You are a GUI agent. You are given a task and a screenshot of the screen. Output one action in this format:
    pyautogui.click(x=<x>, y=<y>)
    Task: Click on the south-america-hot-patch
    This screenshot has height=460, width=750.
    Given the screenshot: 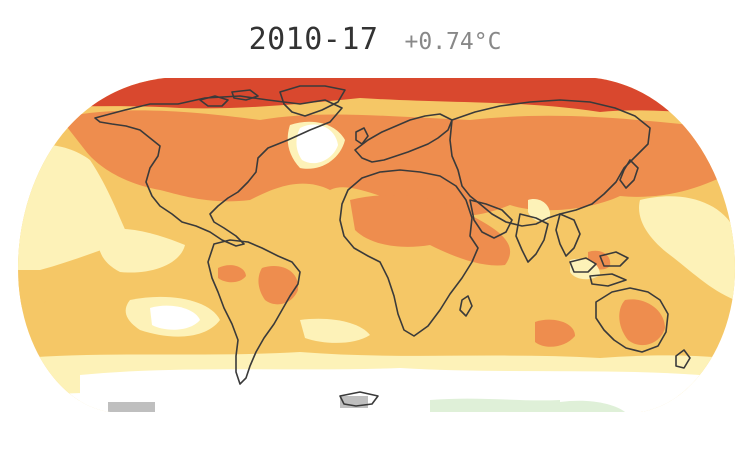 What is the action you would take?
    pyautogui.click(x=278, y=285)
    